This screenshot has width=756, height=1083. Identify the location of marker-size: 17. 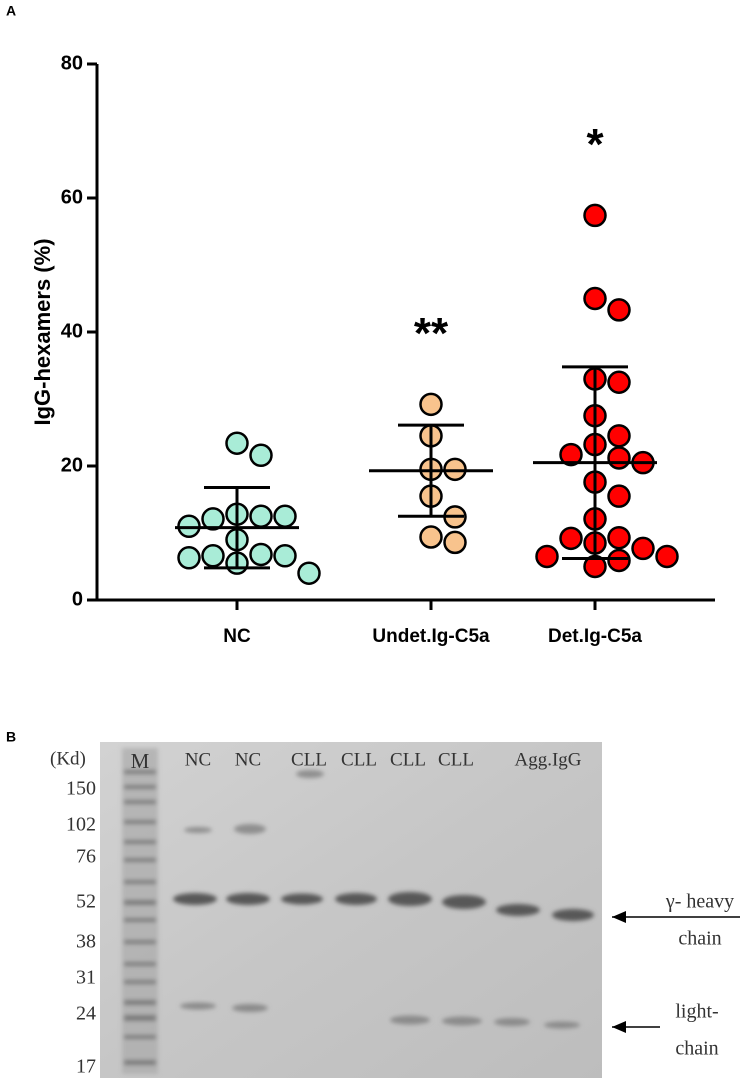
(86, 1067).